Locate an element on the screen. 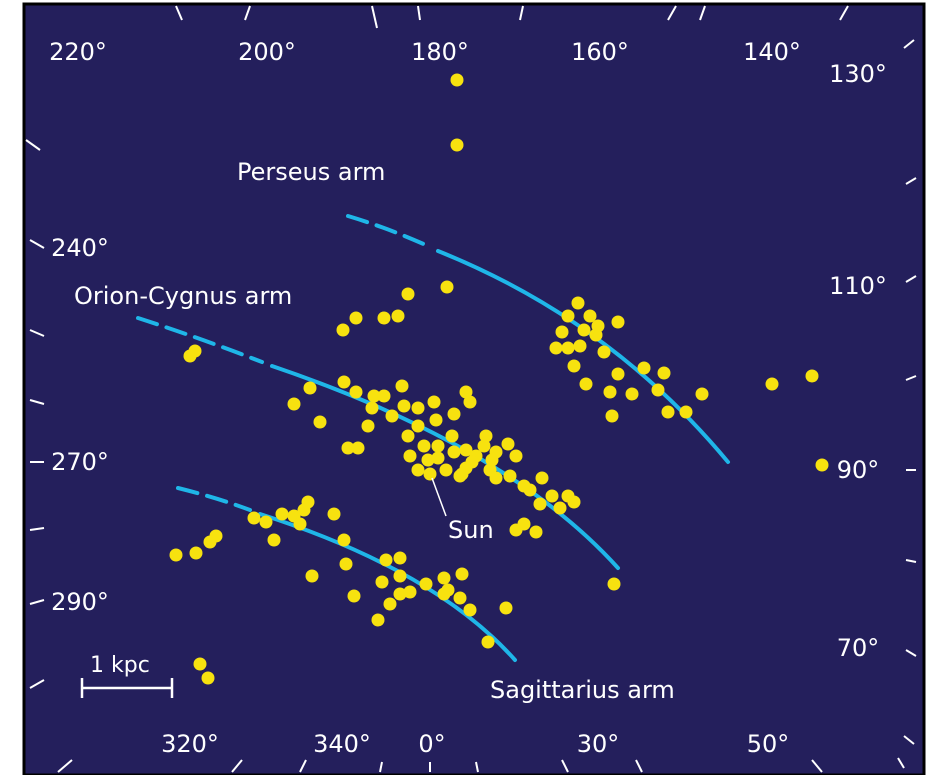  bottom-label-30: 30° is located at coordinates (598, 744).